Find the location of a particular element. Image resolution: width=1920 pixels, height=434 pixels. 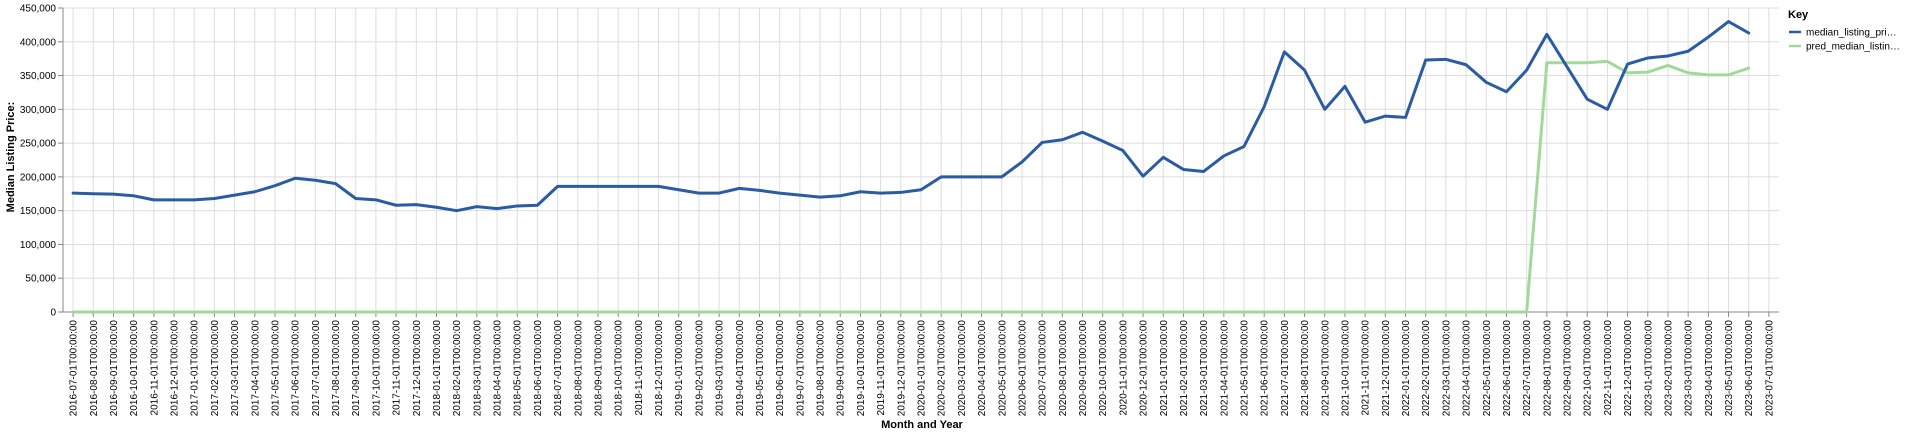

x-tick-label: 2017-05-01T00:00:00 is located at coordinates (275, 368).